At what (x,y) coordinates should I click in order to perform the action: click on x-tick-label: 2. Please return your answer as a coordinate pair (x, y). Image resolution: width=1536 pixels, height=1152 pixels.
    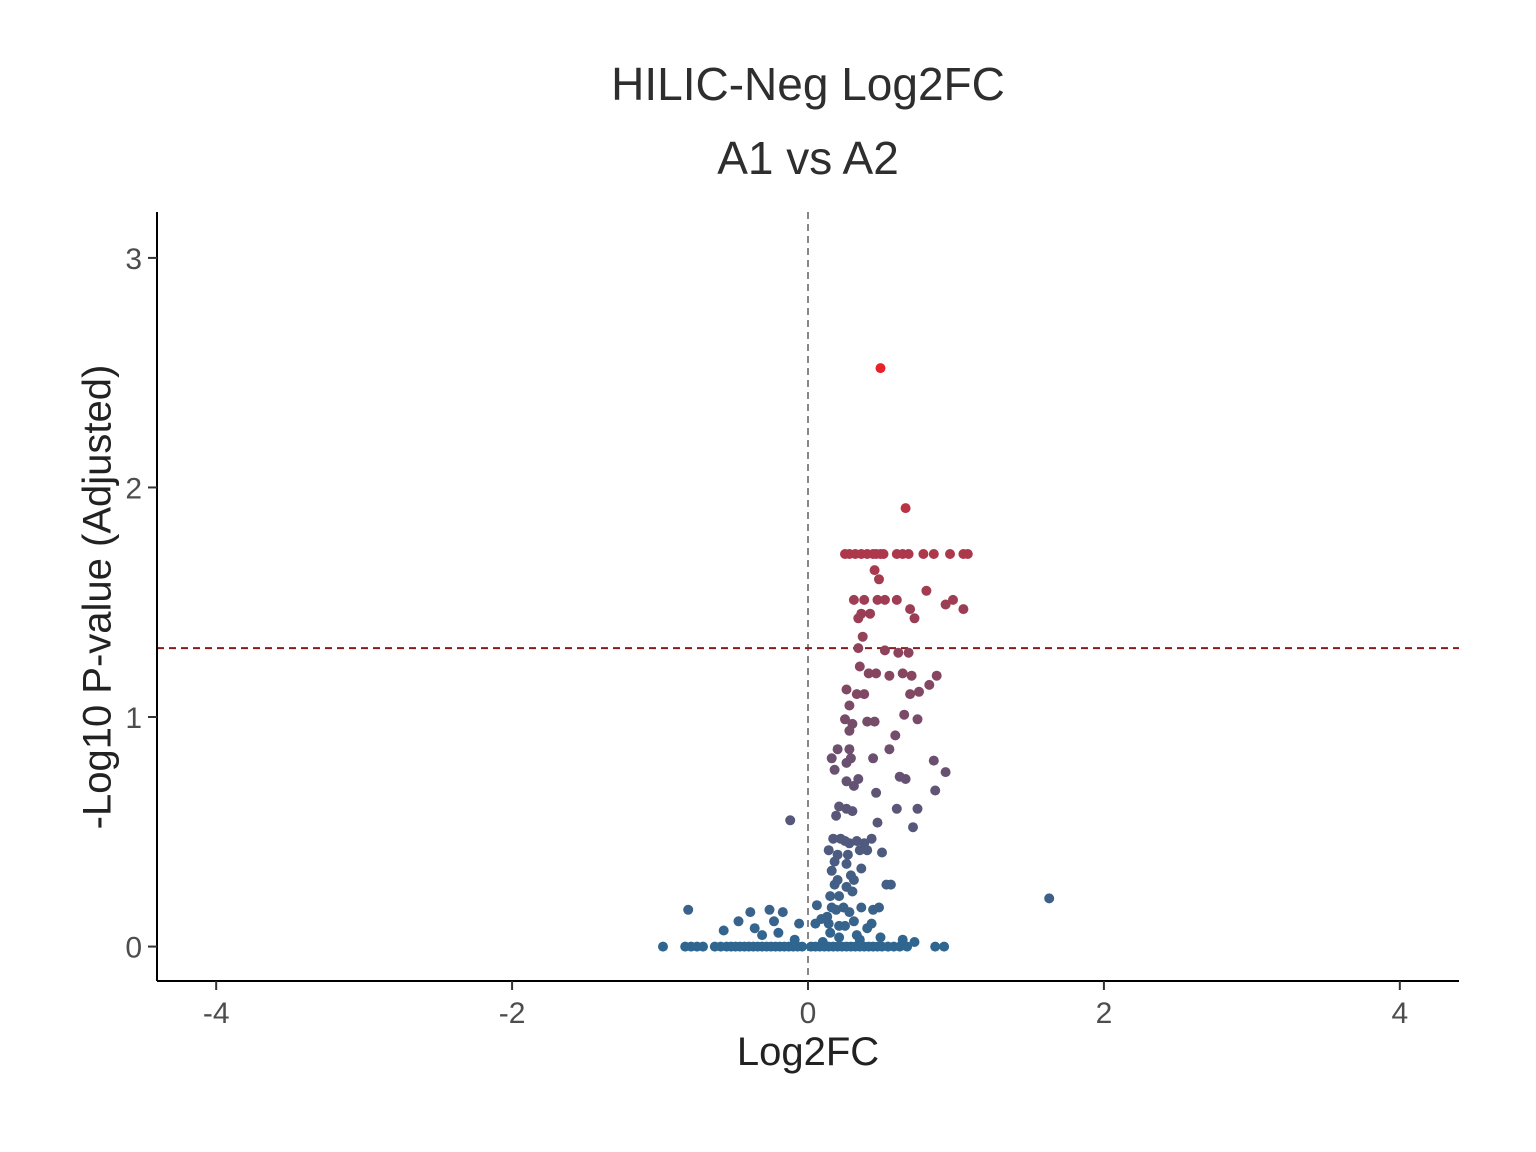
    Looking at the image, I should click on (1104, 1013).